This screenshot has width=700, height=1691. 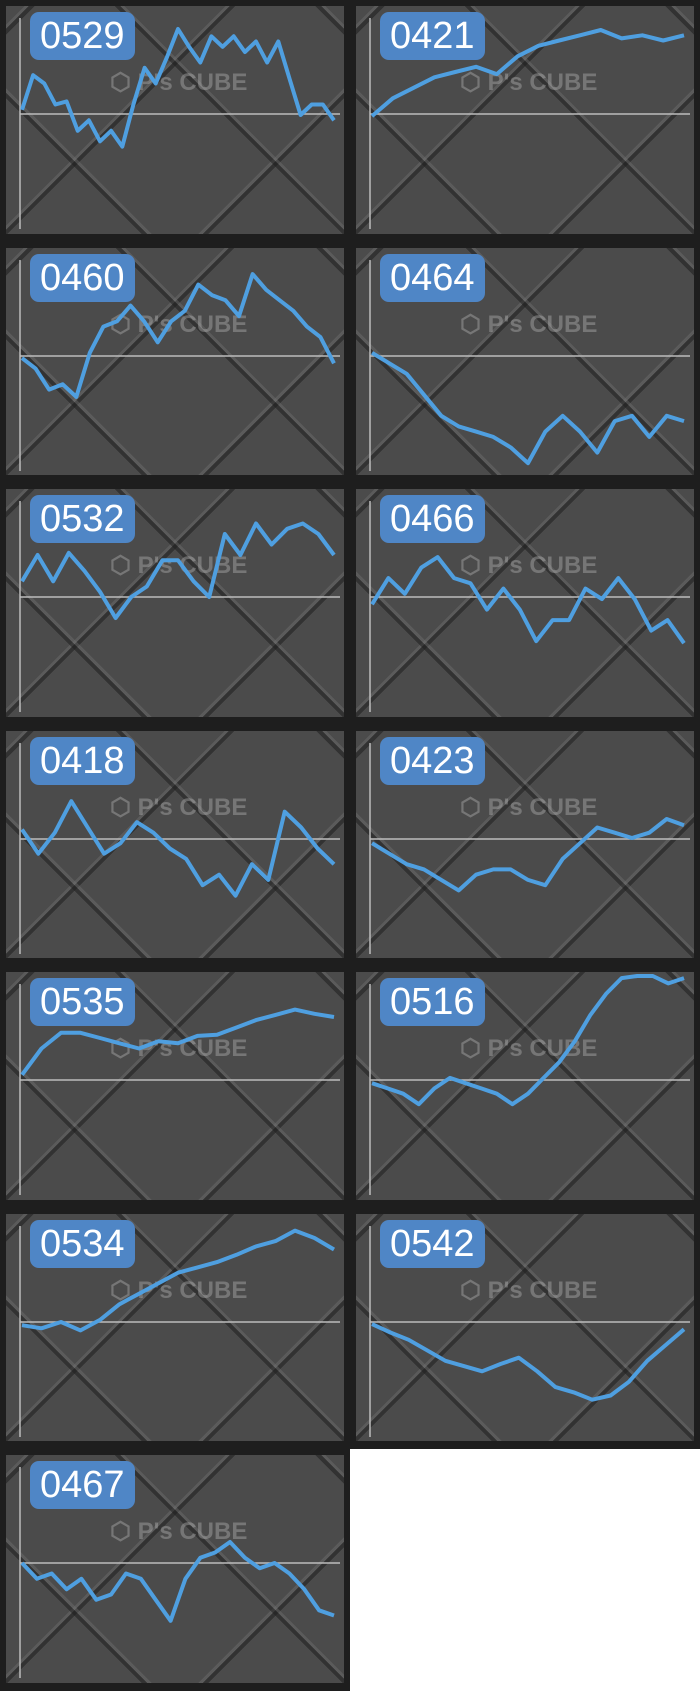 I want to click on chart-tile: ⬡ P's CUBE 0516, so click(x=525, y=1087).